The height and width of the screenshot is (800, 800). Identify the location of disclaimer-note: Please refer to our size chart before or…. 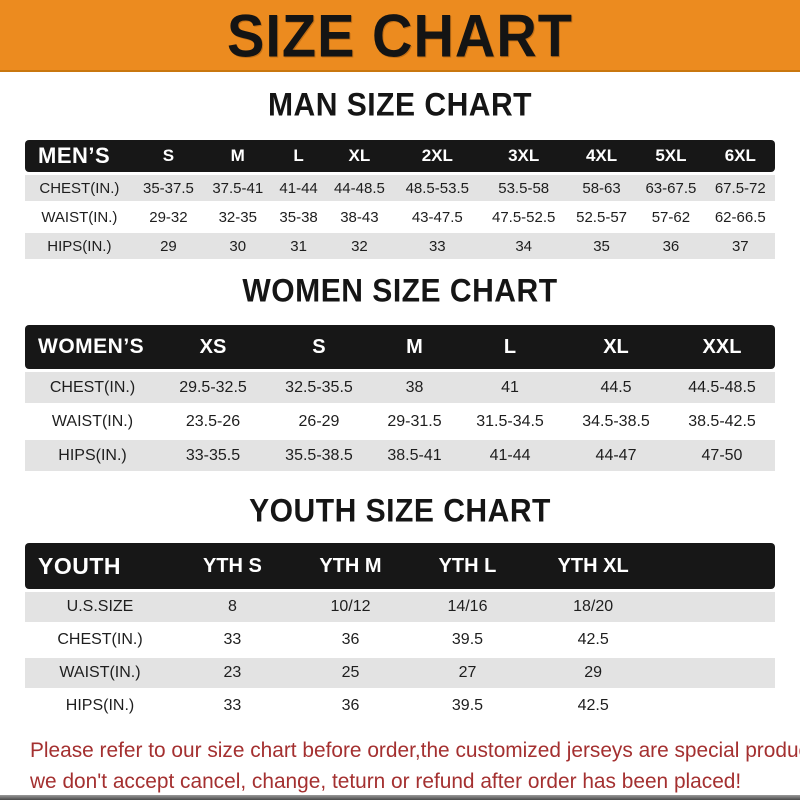
(400, 766).